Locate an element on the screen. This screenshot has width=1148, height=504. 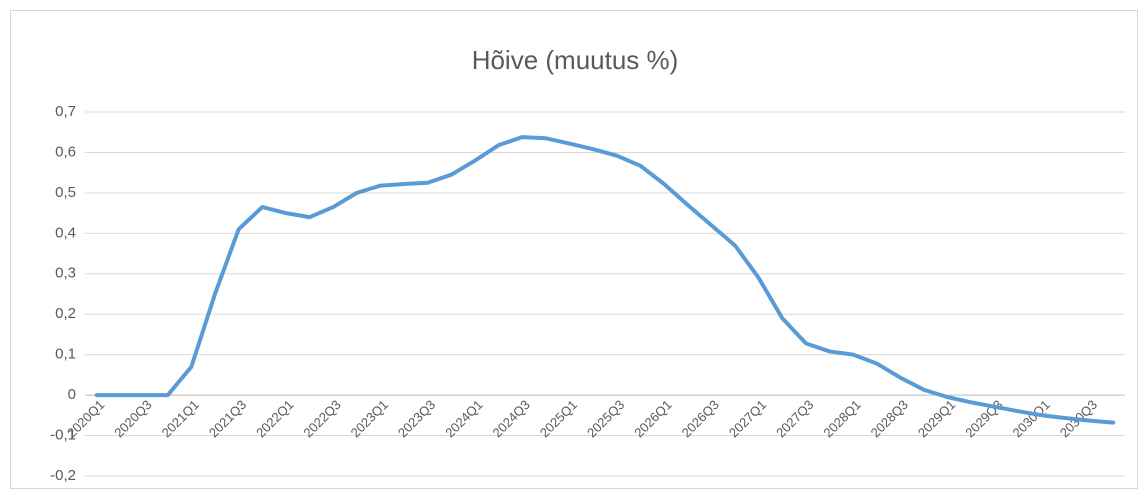
y-tick-label: 0,2 is located at coordinates (65, 313).